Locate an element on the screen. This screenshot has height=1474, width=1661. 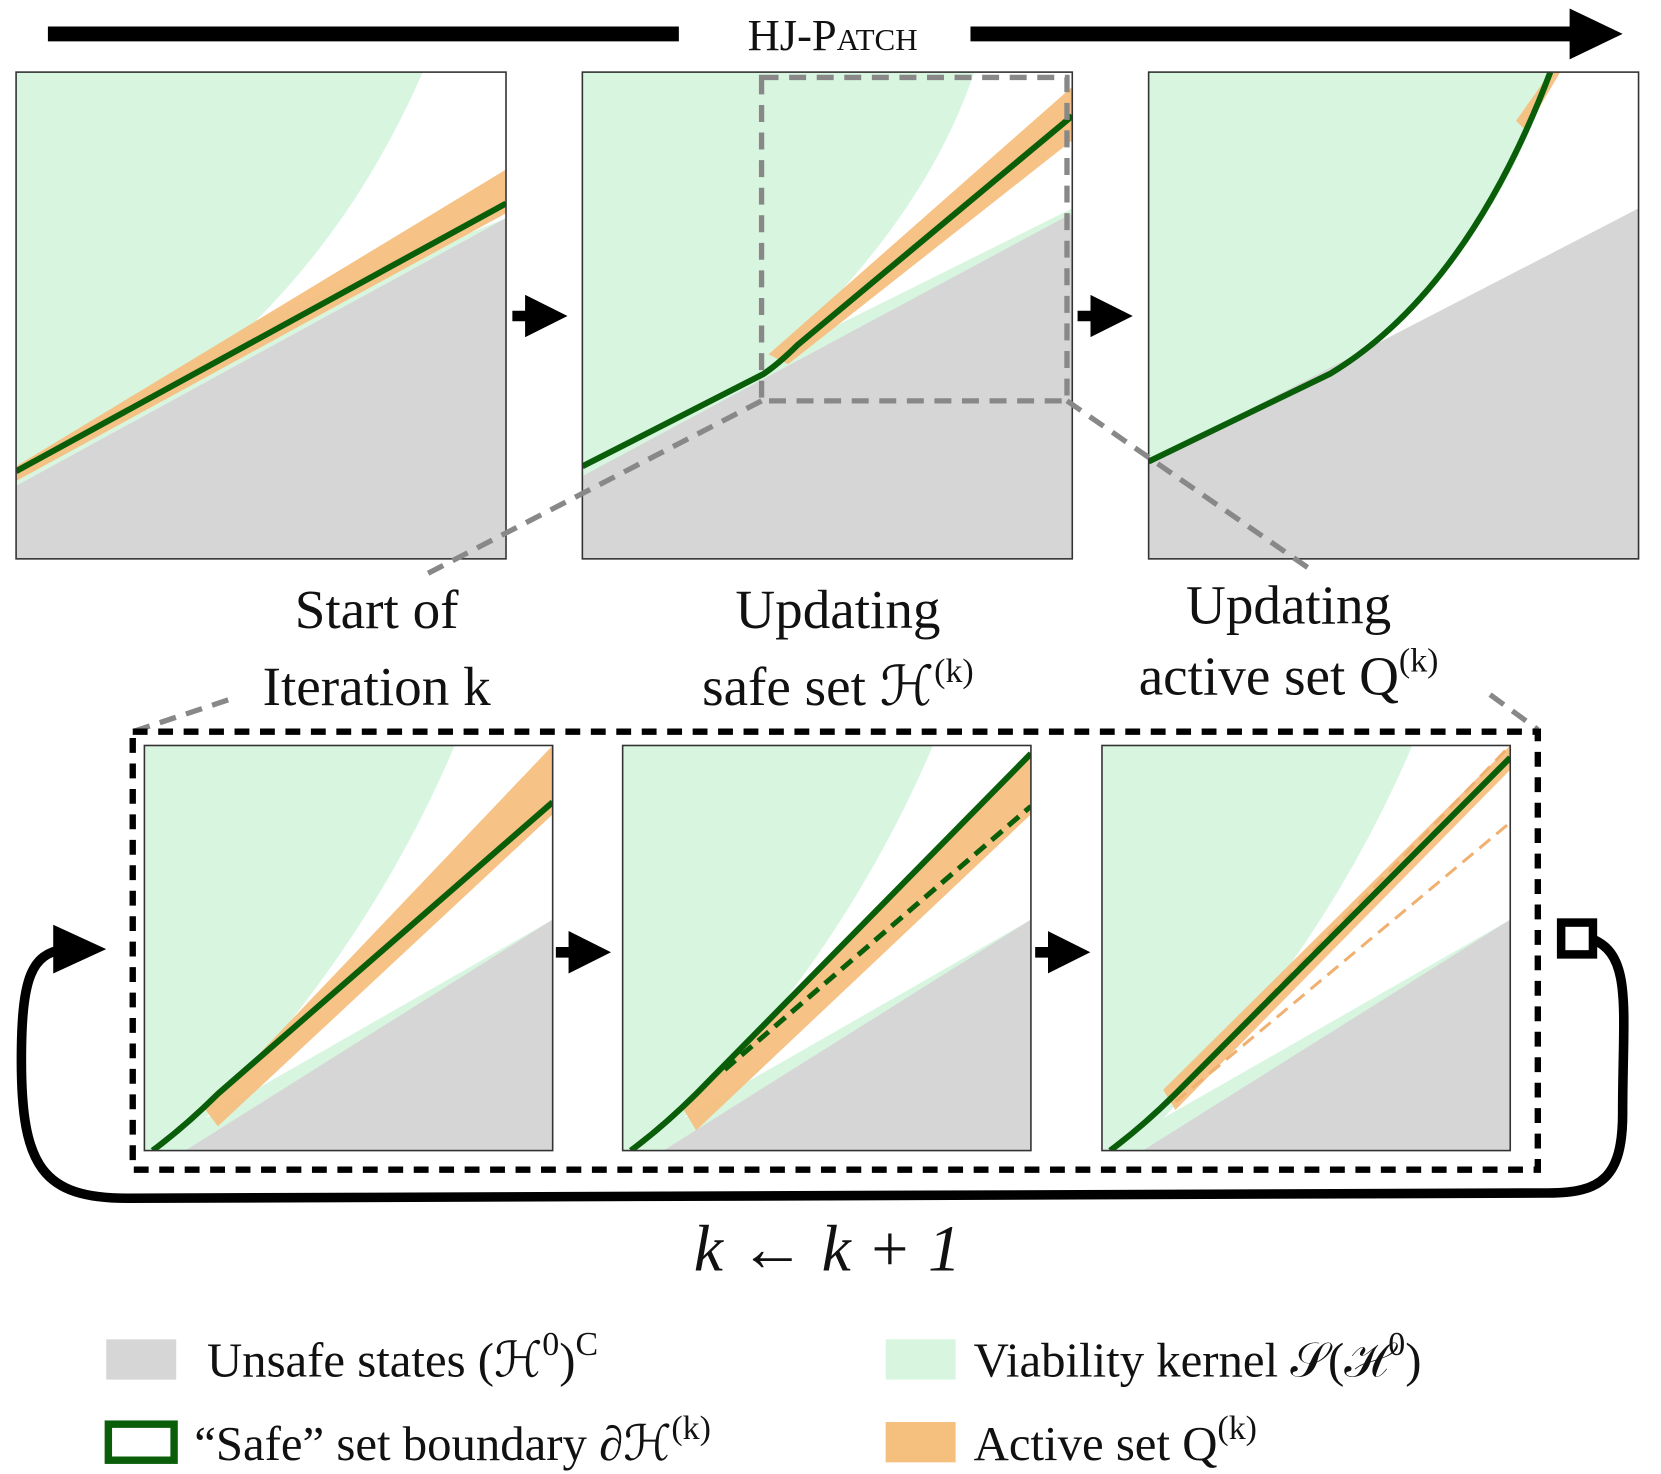
legend-label: Viability kernel 𝒮(ℋ0) is located at coordinates (1198, 1356).